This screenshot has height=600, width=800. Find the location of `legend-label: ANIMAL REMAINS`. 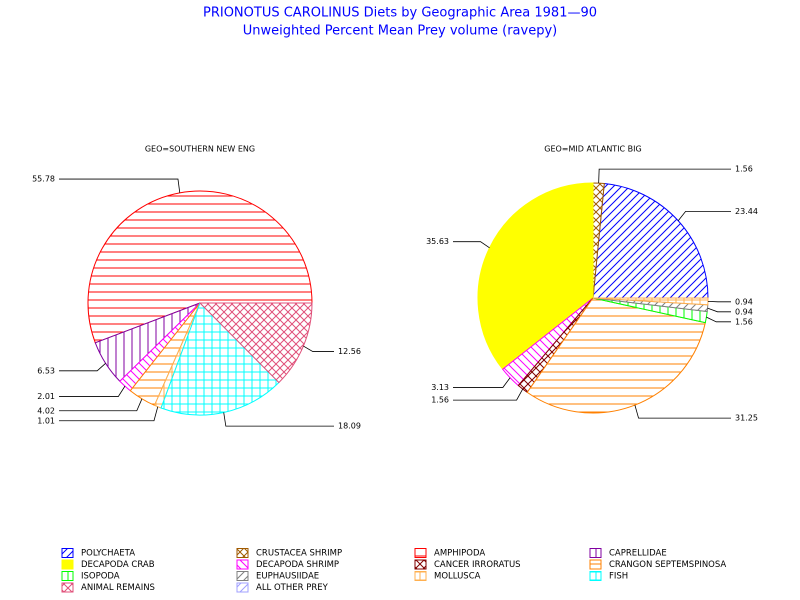

legend-label: ANIMAL REMAINS is located at coordinates (118, 588).